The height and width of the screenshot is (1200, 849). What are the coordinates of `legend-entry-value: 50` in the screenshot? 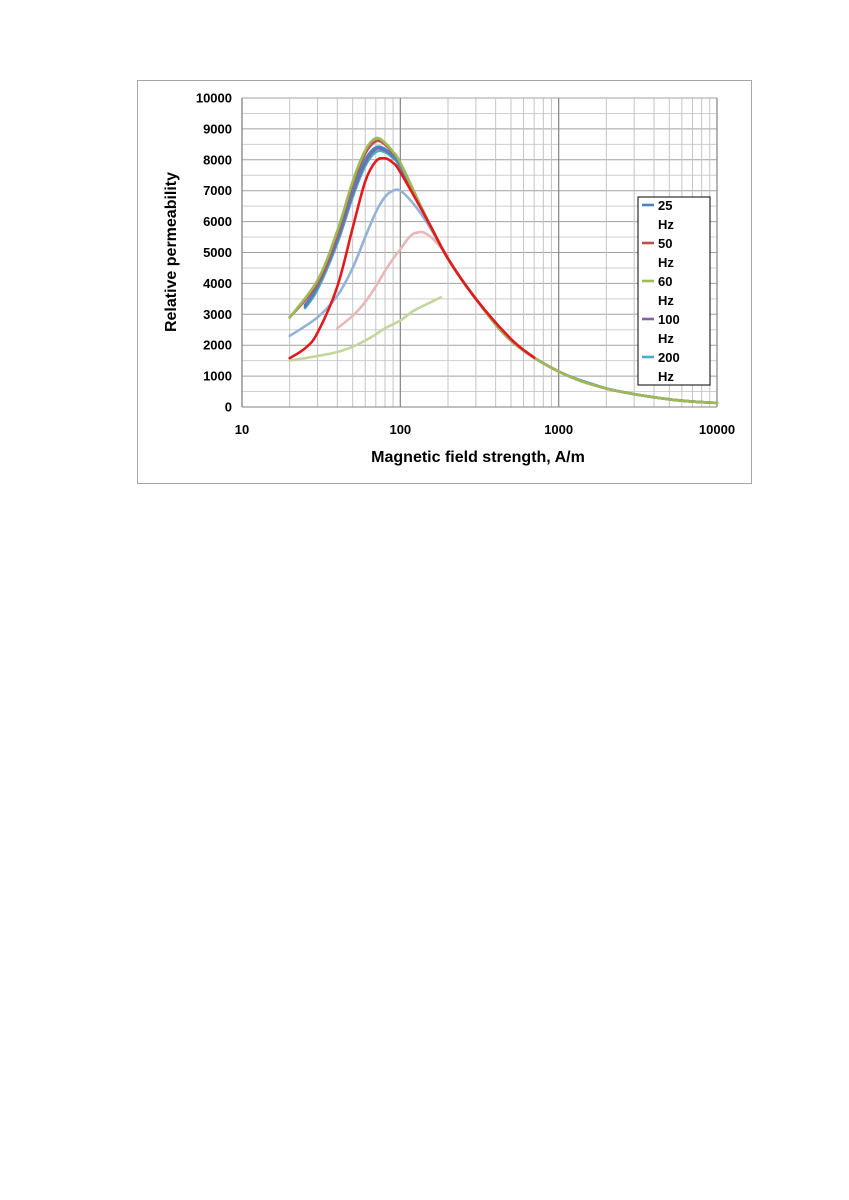 It's located at (665, 243).